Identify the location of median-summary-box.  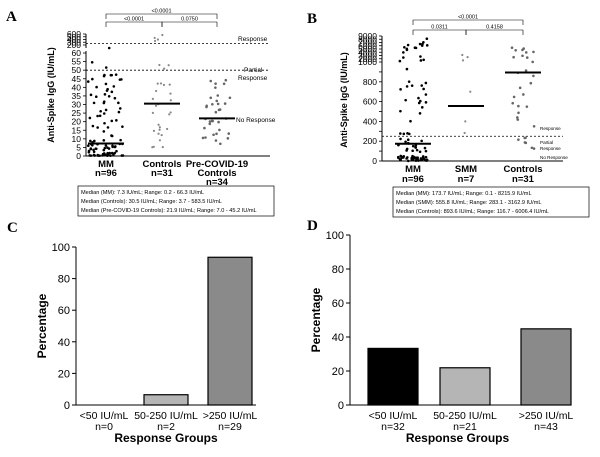
(491, 202).